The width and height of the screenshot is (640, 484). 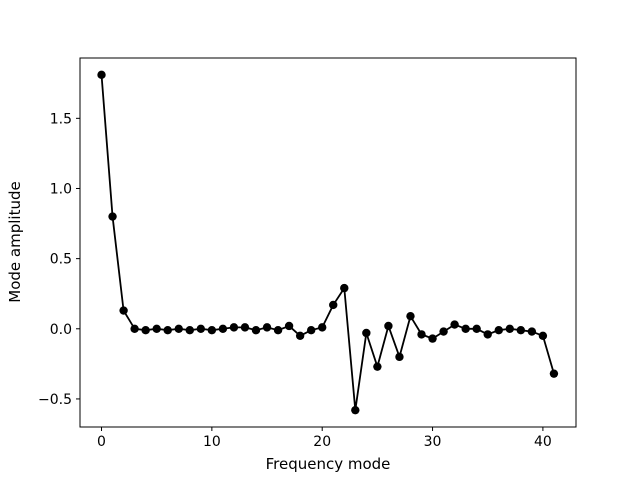 What do you see at coordinates (101, 442) in the screenshot?
I see `x-tick-label: 0` at bounding box center [101, 442].